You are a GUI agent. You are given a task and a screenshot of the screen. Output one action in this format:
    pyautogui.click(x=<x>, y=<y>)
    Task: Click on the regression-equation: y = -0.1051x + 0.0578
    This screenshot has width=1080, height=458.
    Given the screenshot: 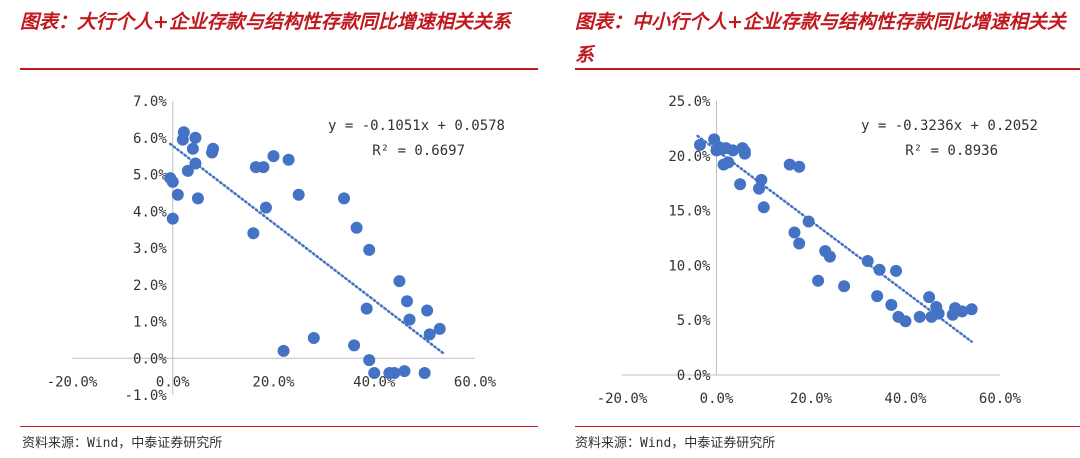 What is the action you would take?
    pyautogui.click(x=416, y=126)
    